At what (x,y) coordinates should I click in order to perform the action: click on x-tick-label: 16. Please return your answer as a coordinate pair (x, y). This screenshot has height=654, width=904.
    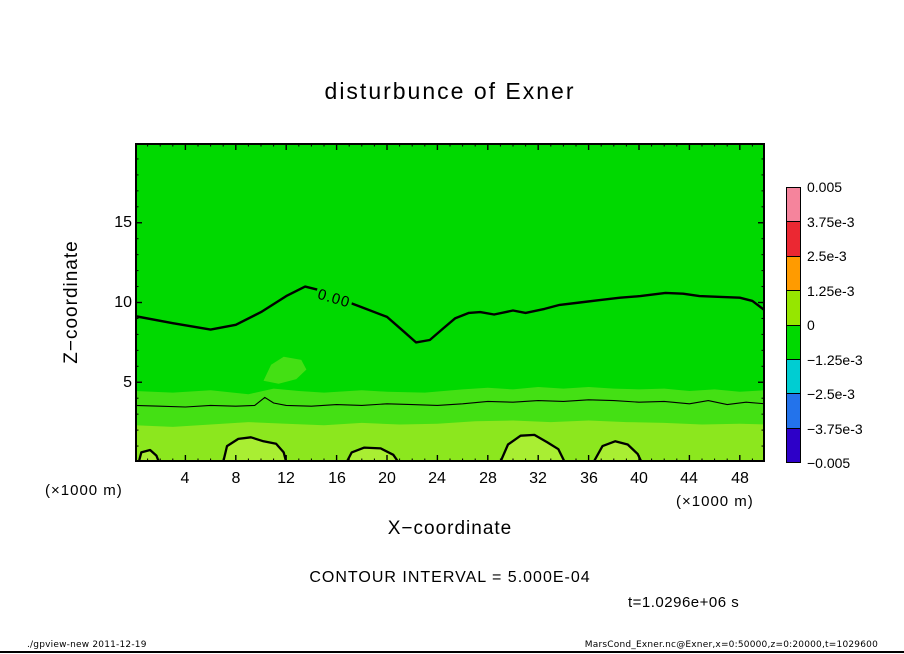
    Looking at the image, I should click on (337, 478).